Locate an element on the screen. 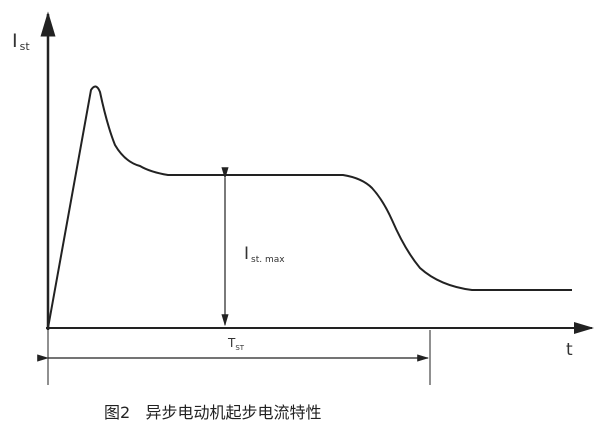  duration-label: TST is located at coordinates (236, 344).